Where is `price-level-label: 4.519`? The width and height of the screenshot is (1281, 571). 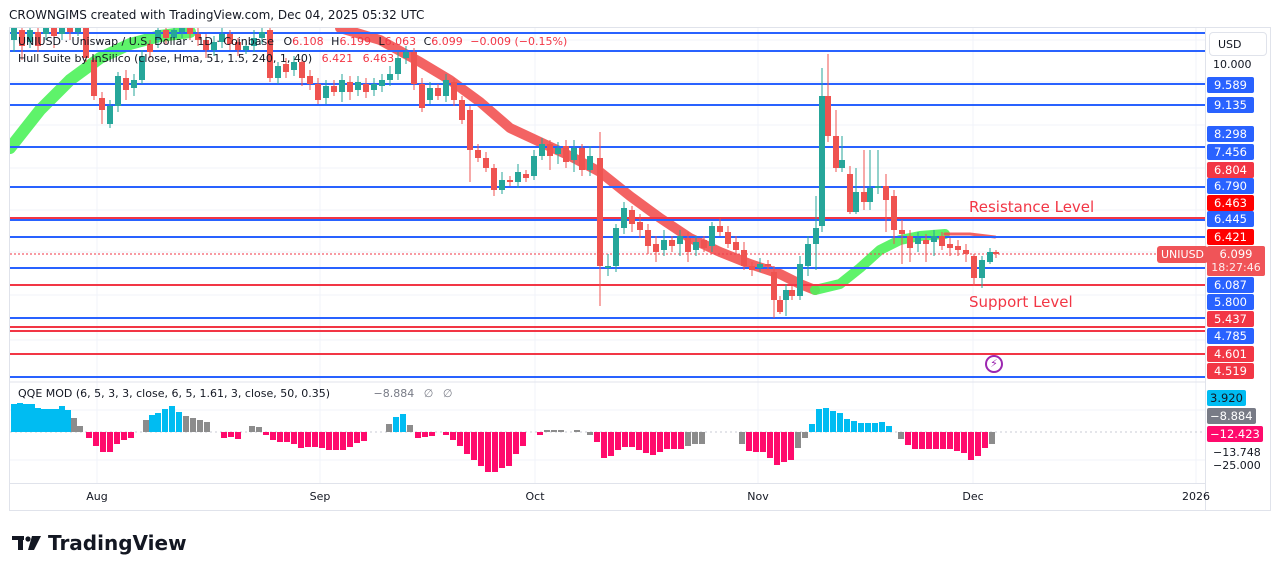 price-level-label: 4.519 is located at coordinates (1230, 371).